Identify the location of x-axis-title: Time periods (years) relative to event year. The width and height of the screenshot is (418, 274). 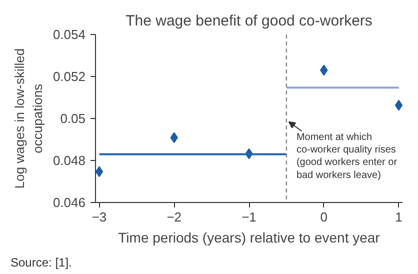
(249, 238).